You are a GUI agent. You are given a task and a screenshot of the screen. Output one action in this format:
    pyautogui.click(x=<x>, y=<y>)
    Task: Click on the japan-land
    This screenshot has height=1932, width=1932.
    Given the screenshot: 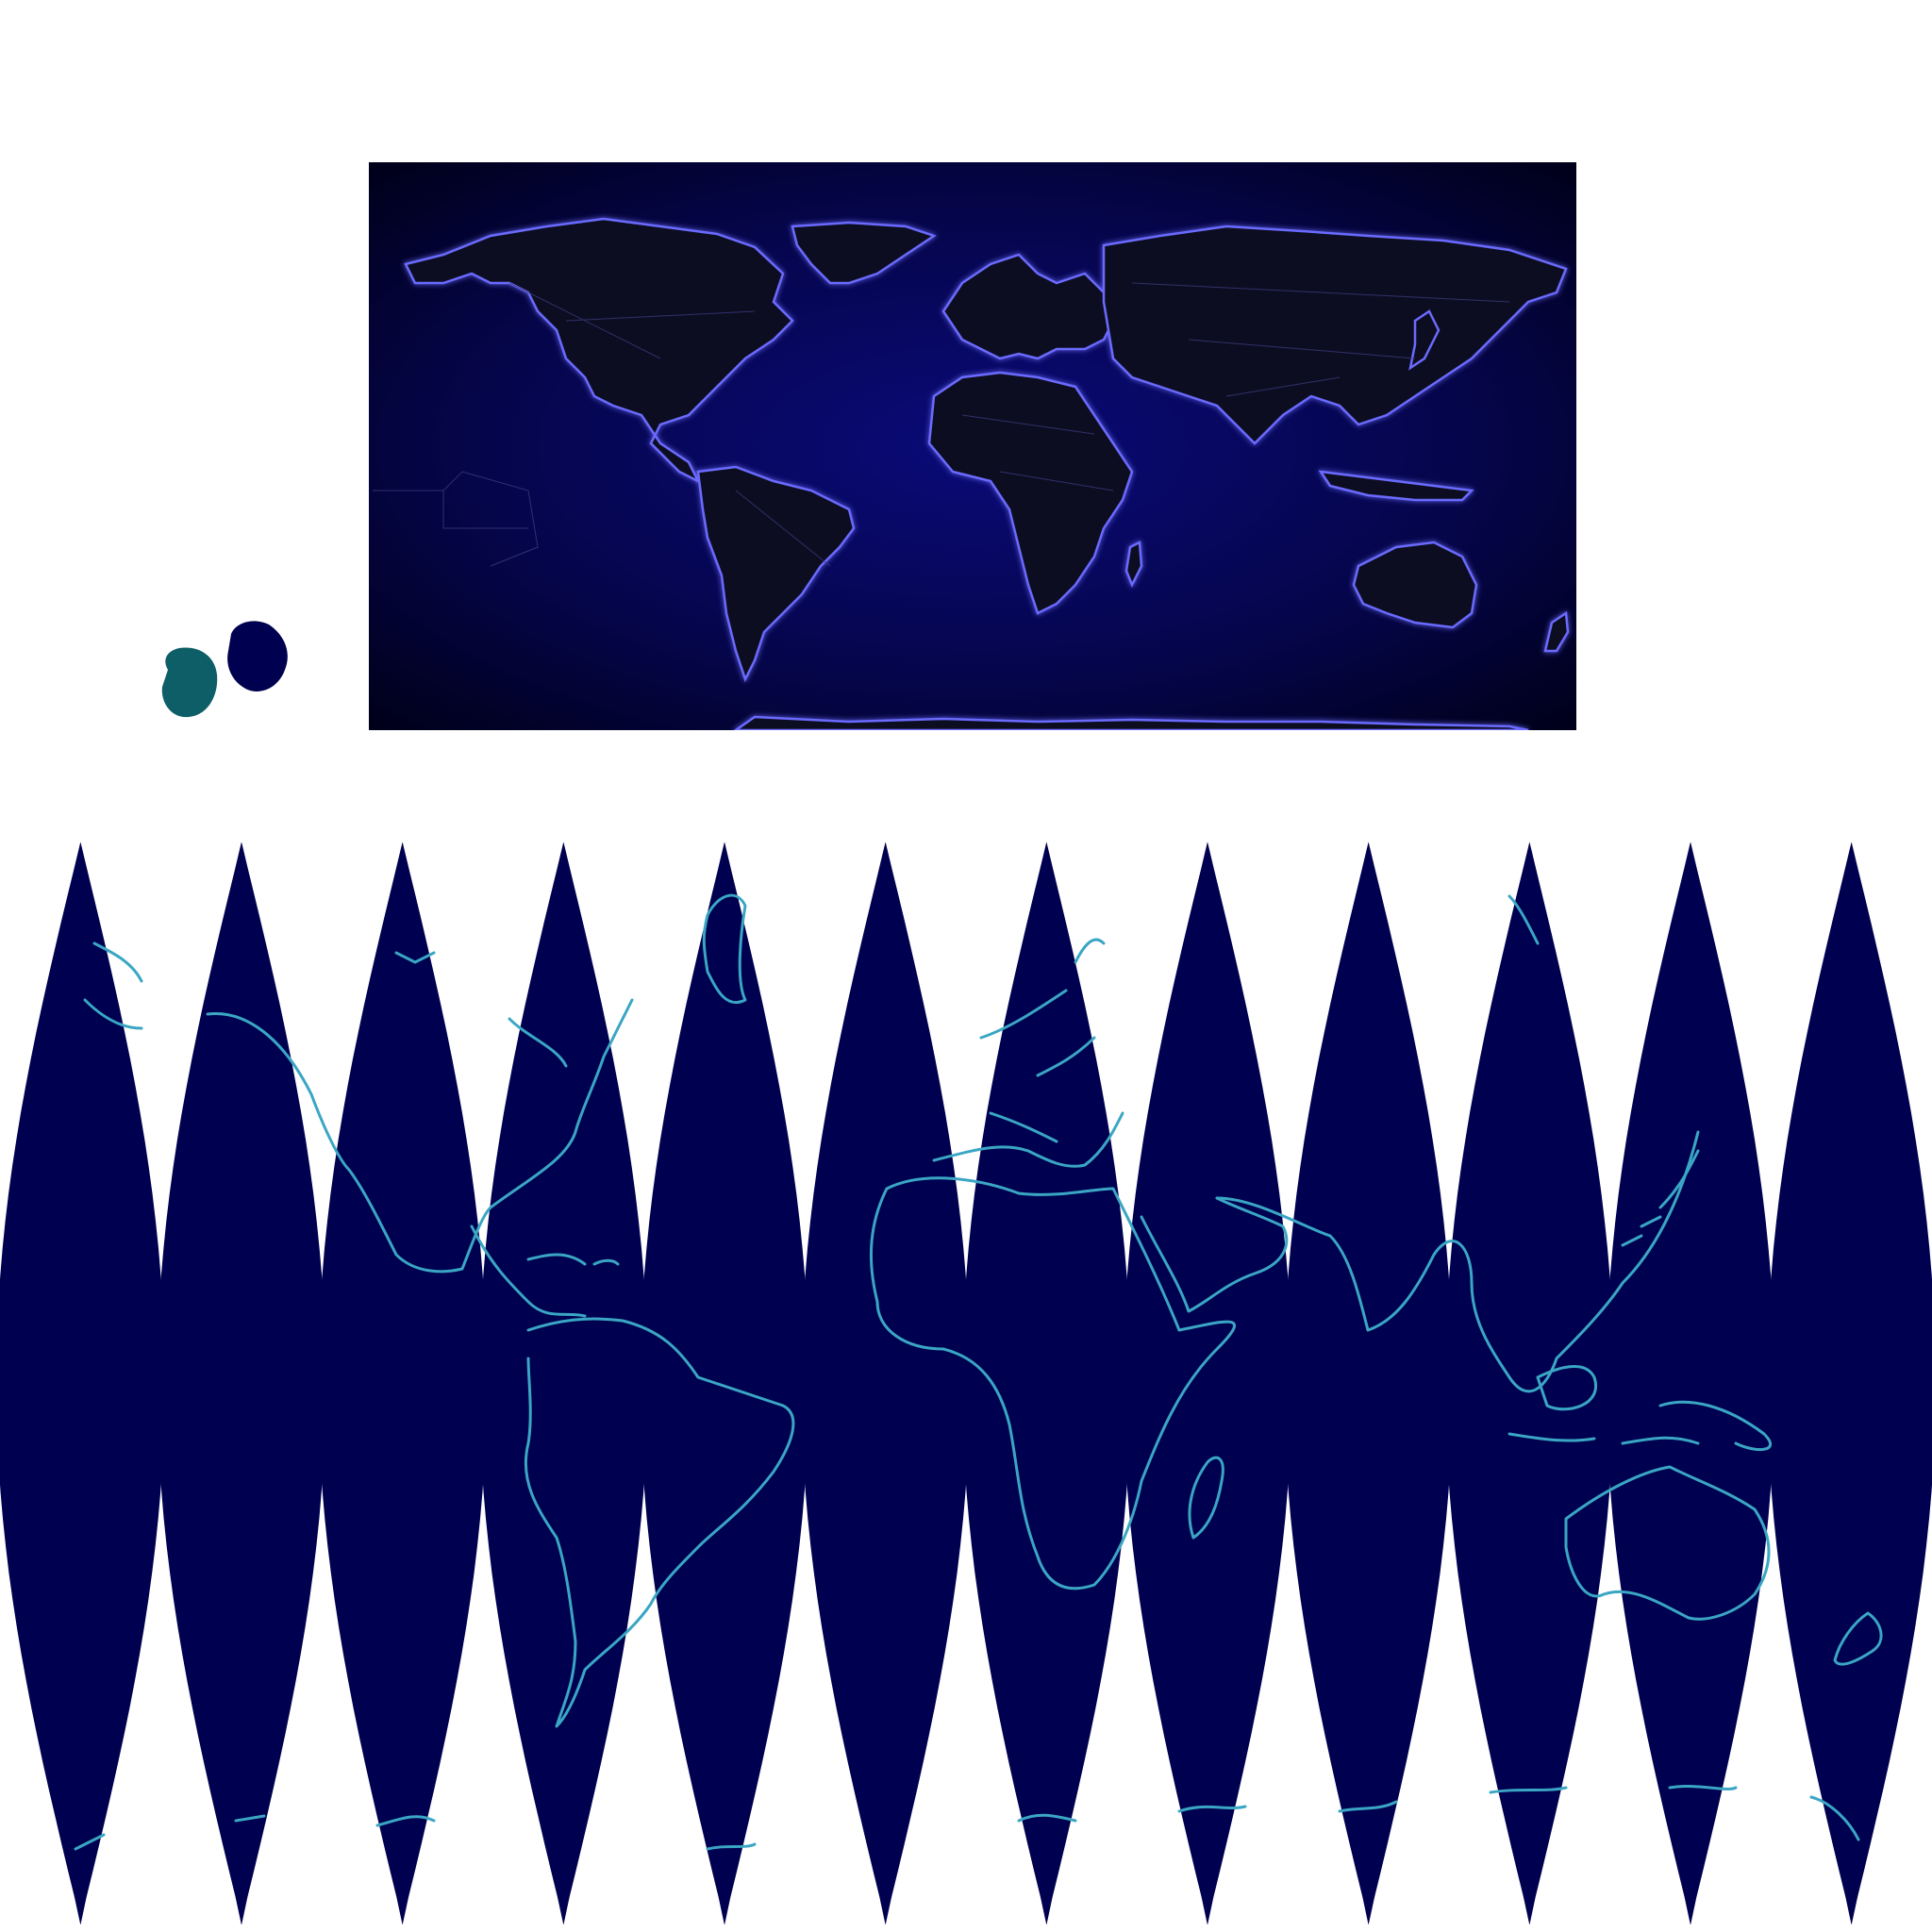 What is the action you would take?
    pyautogui.click(x=1424, y=340)
    